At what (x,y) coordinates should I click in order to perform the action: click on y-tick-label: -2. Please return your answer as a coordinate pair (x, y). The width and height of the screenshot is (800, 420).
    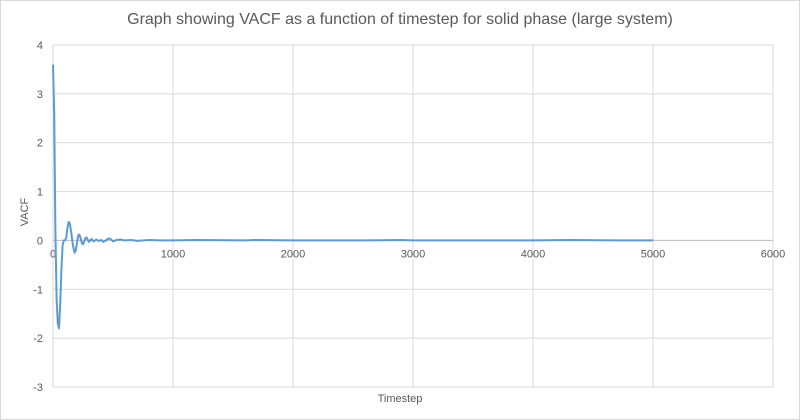
    Looking at the image, I should click on (38, 339).